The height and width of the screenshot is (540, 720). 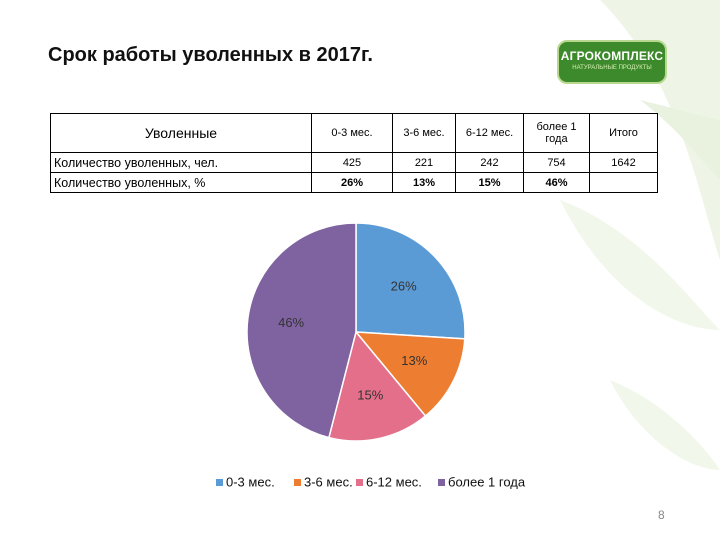 What do you see at coordinates (489, 133) in the screenshot?
I see `table-cell: 6-12 мес.` at bounding box center [489, 133].